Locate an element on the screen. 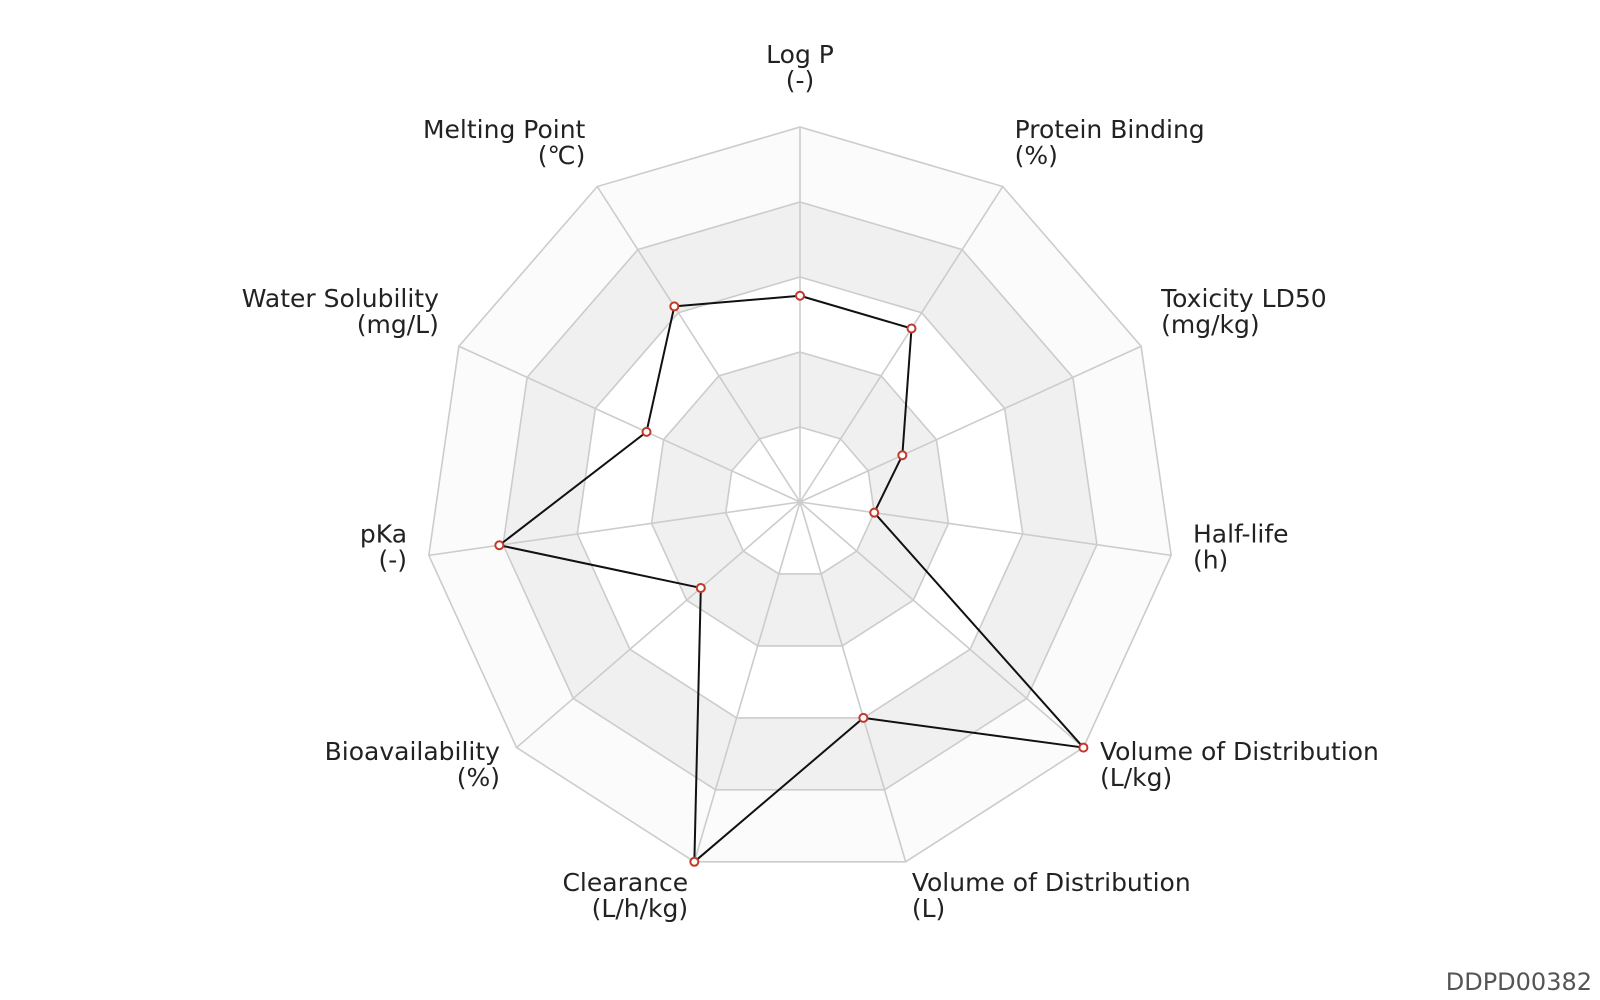 The width and height of the screenshot is (1600, 1000). axis-label-unit-7: (%) is located at coordinates (478, 777).